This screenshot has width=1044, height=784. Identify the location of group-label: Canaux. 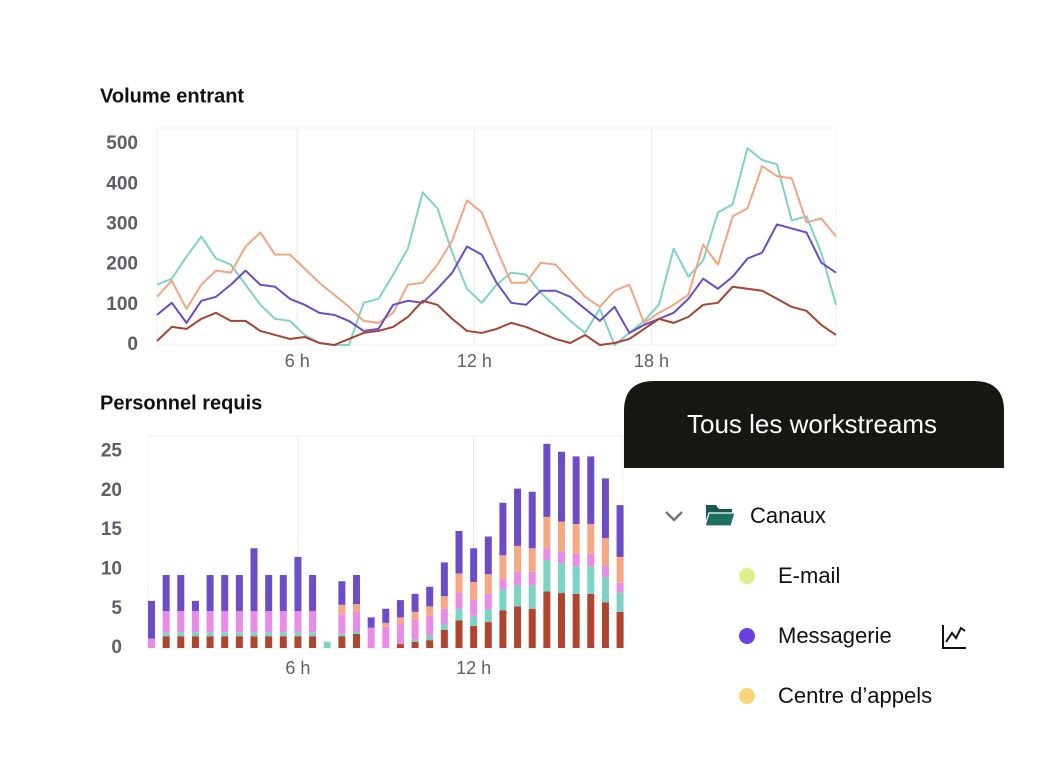
(788, 515).